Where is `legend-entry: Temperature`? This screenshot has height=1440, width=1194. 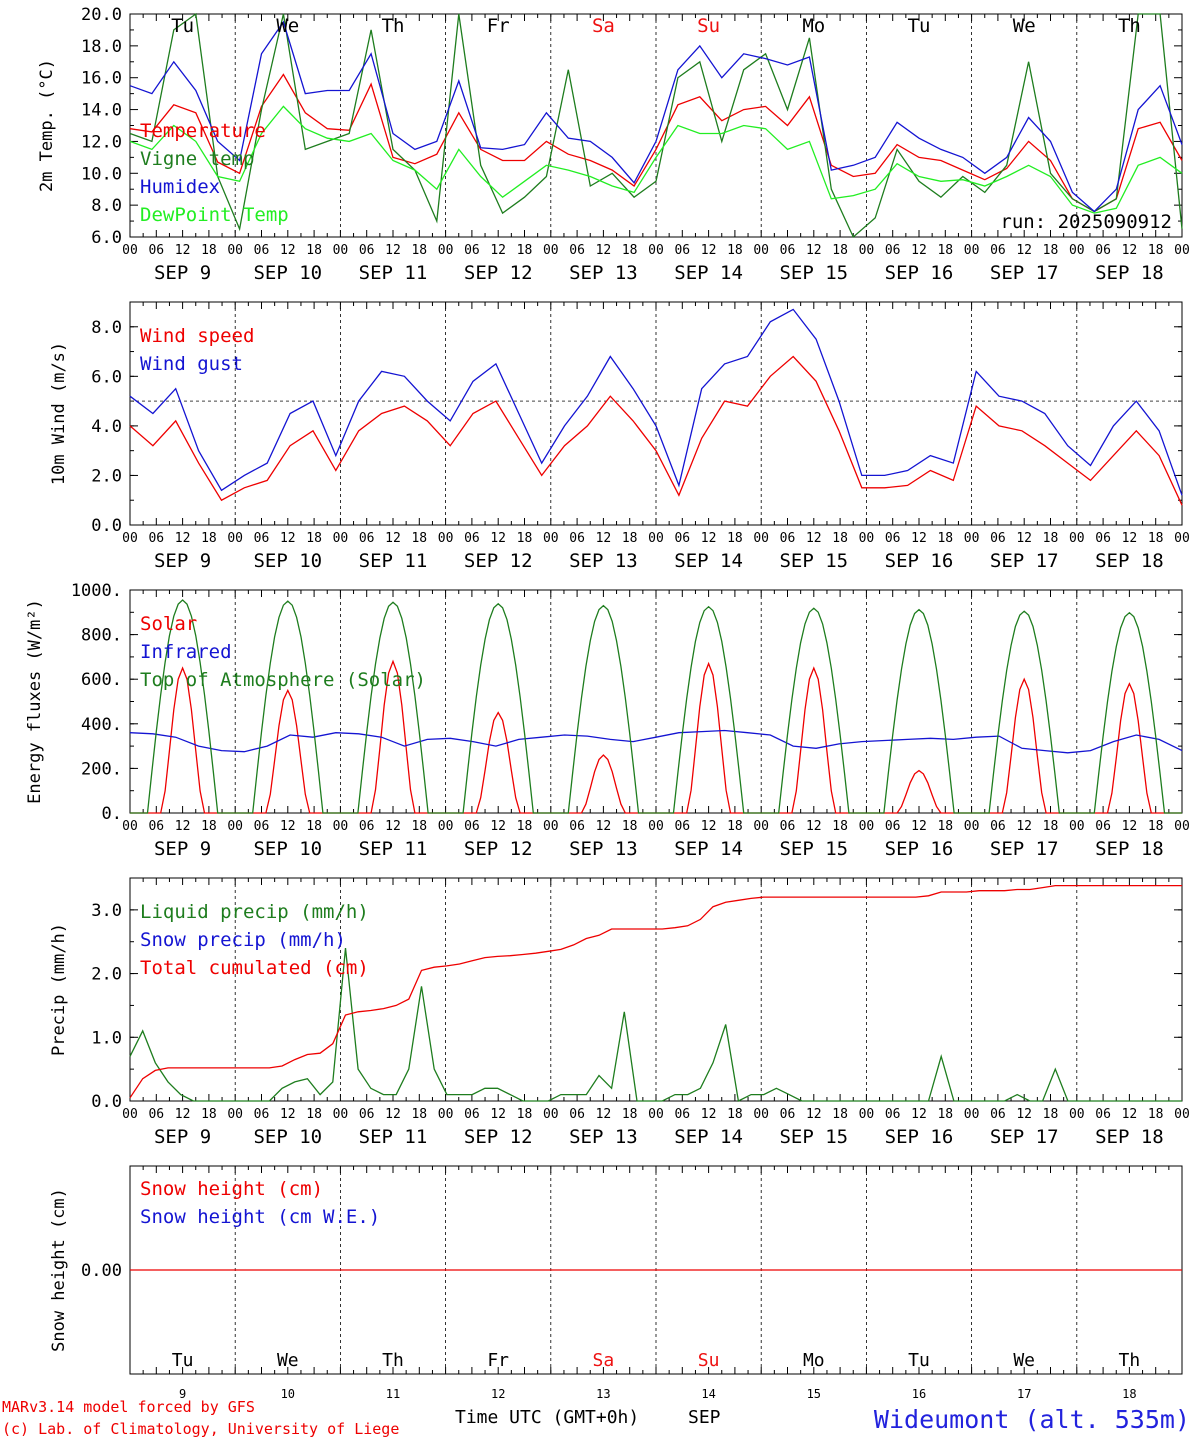
legend-entry: Temperature is located at coordinates (203, 131).